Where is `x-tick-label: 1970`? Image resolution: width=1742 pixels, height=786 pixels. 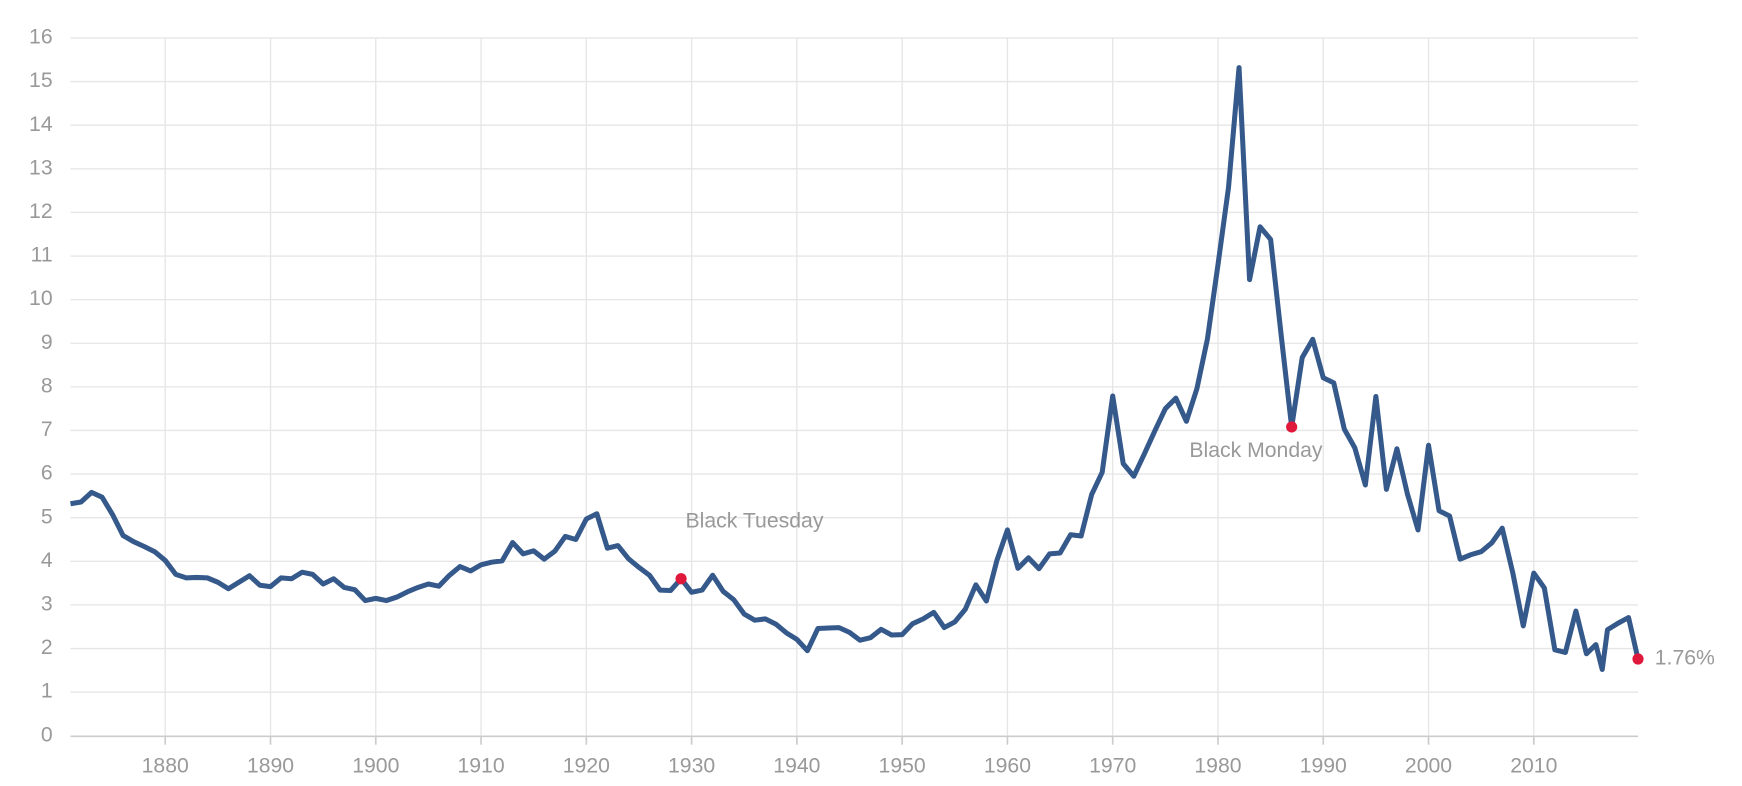
x-tick-label: 1970 is located at coordinates (1112, 766).